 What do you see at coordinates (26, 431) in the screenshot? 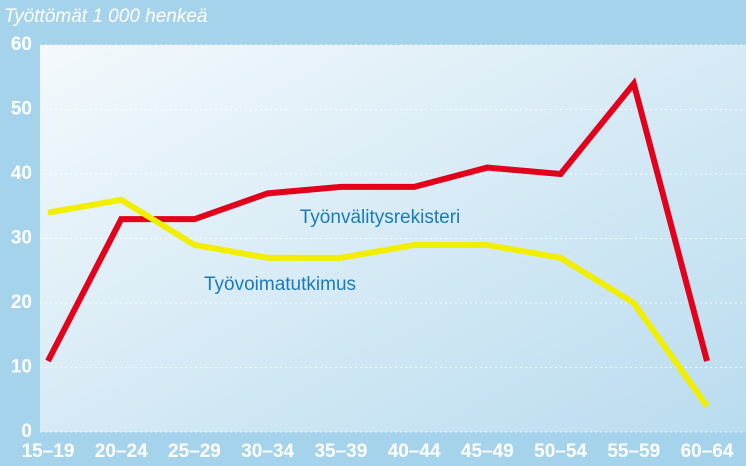
I see `y-tick-label: 0` at bounding box center [26, 431].